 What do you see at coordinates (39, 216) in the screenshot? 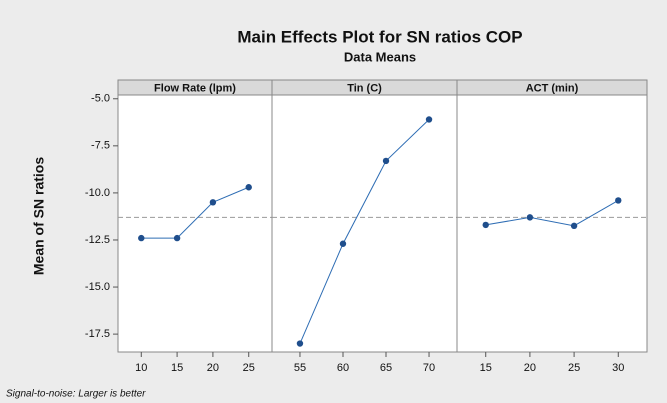
I see `y-axis-label: Mean of SN ratios` at bounding box center [39, 216].